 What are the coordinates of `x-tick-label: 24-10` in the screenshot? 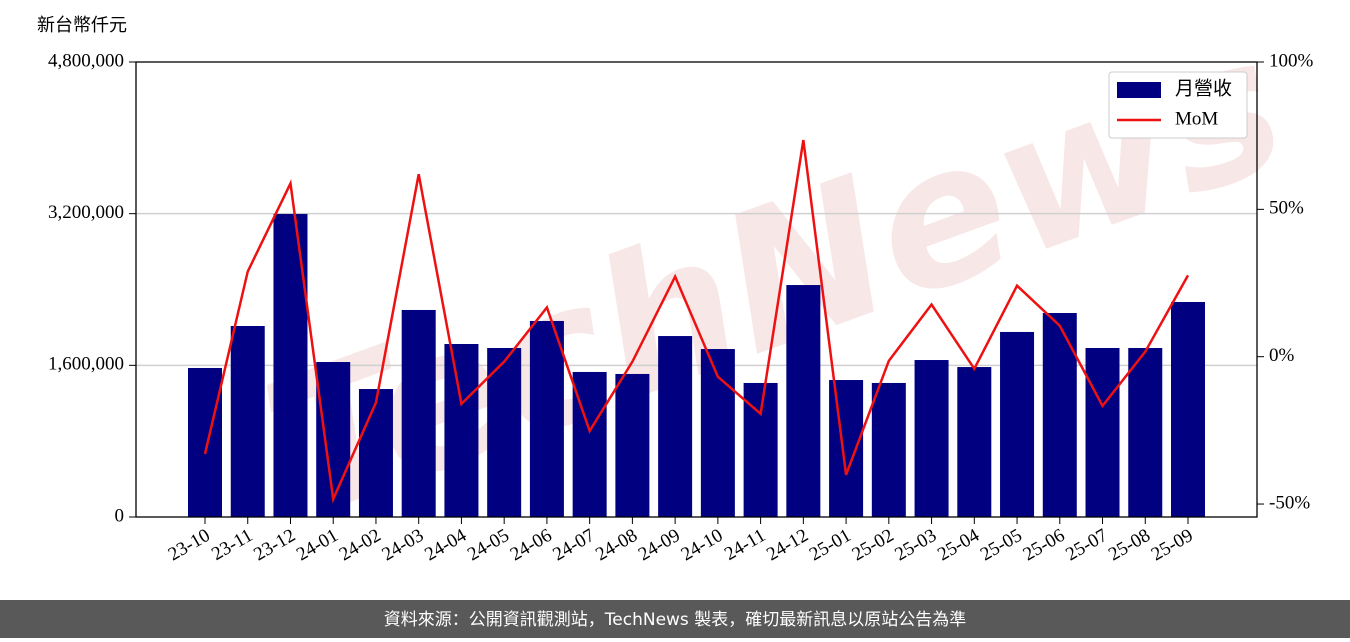 It's located at (702, 545).